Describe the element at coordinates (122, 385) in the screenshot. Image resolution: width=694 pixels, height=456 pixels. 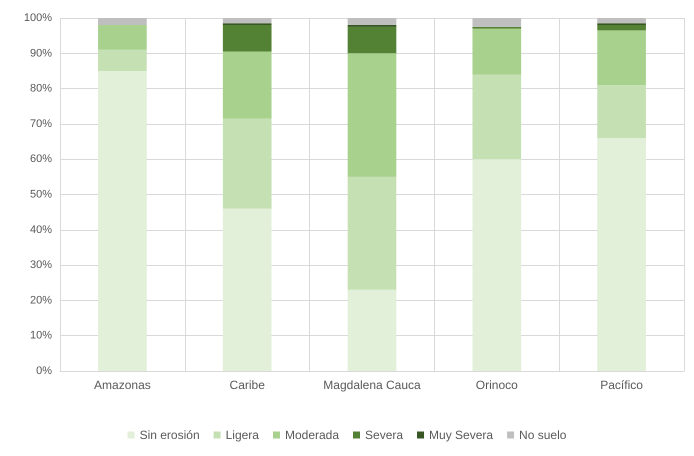
I see `x-tick-label: Amazonas` at that location.